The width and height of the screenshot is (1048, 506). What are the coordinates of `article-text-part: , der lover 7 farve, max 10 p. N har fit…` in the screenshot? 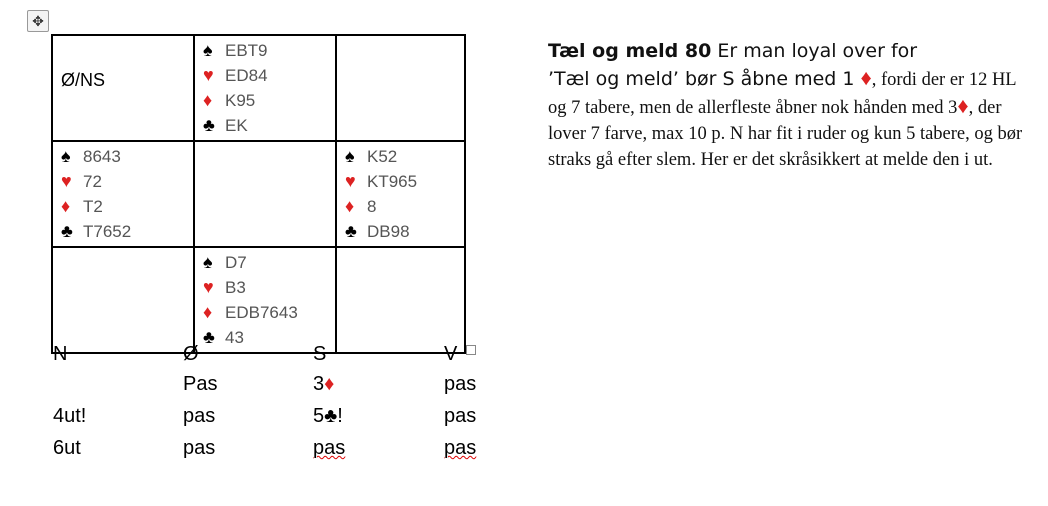 It's located at (785, 134).